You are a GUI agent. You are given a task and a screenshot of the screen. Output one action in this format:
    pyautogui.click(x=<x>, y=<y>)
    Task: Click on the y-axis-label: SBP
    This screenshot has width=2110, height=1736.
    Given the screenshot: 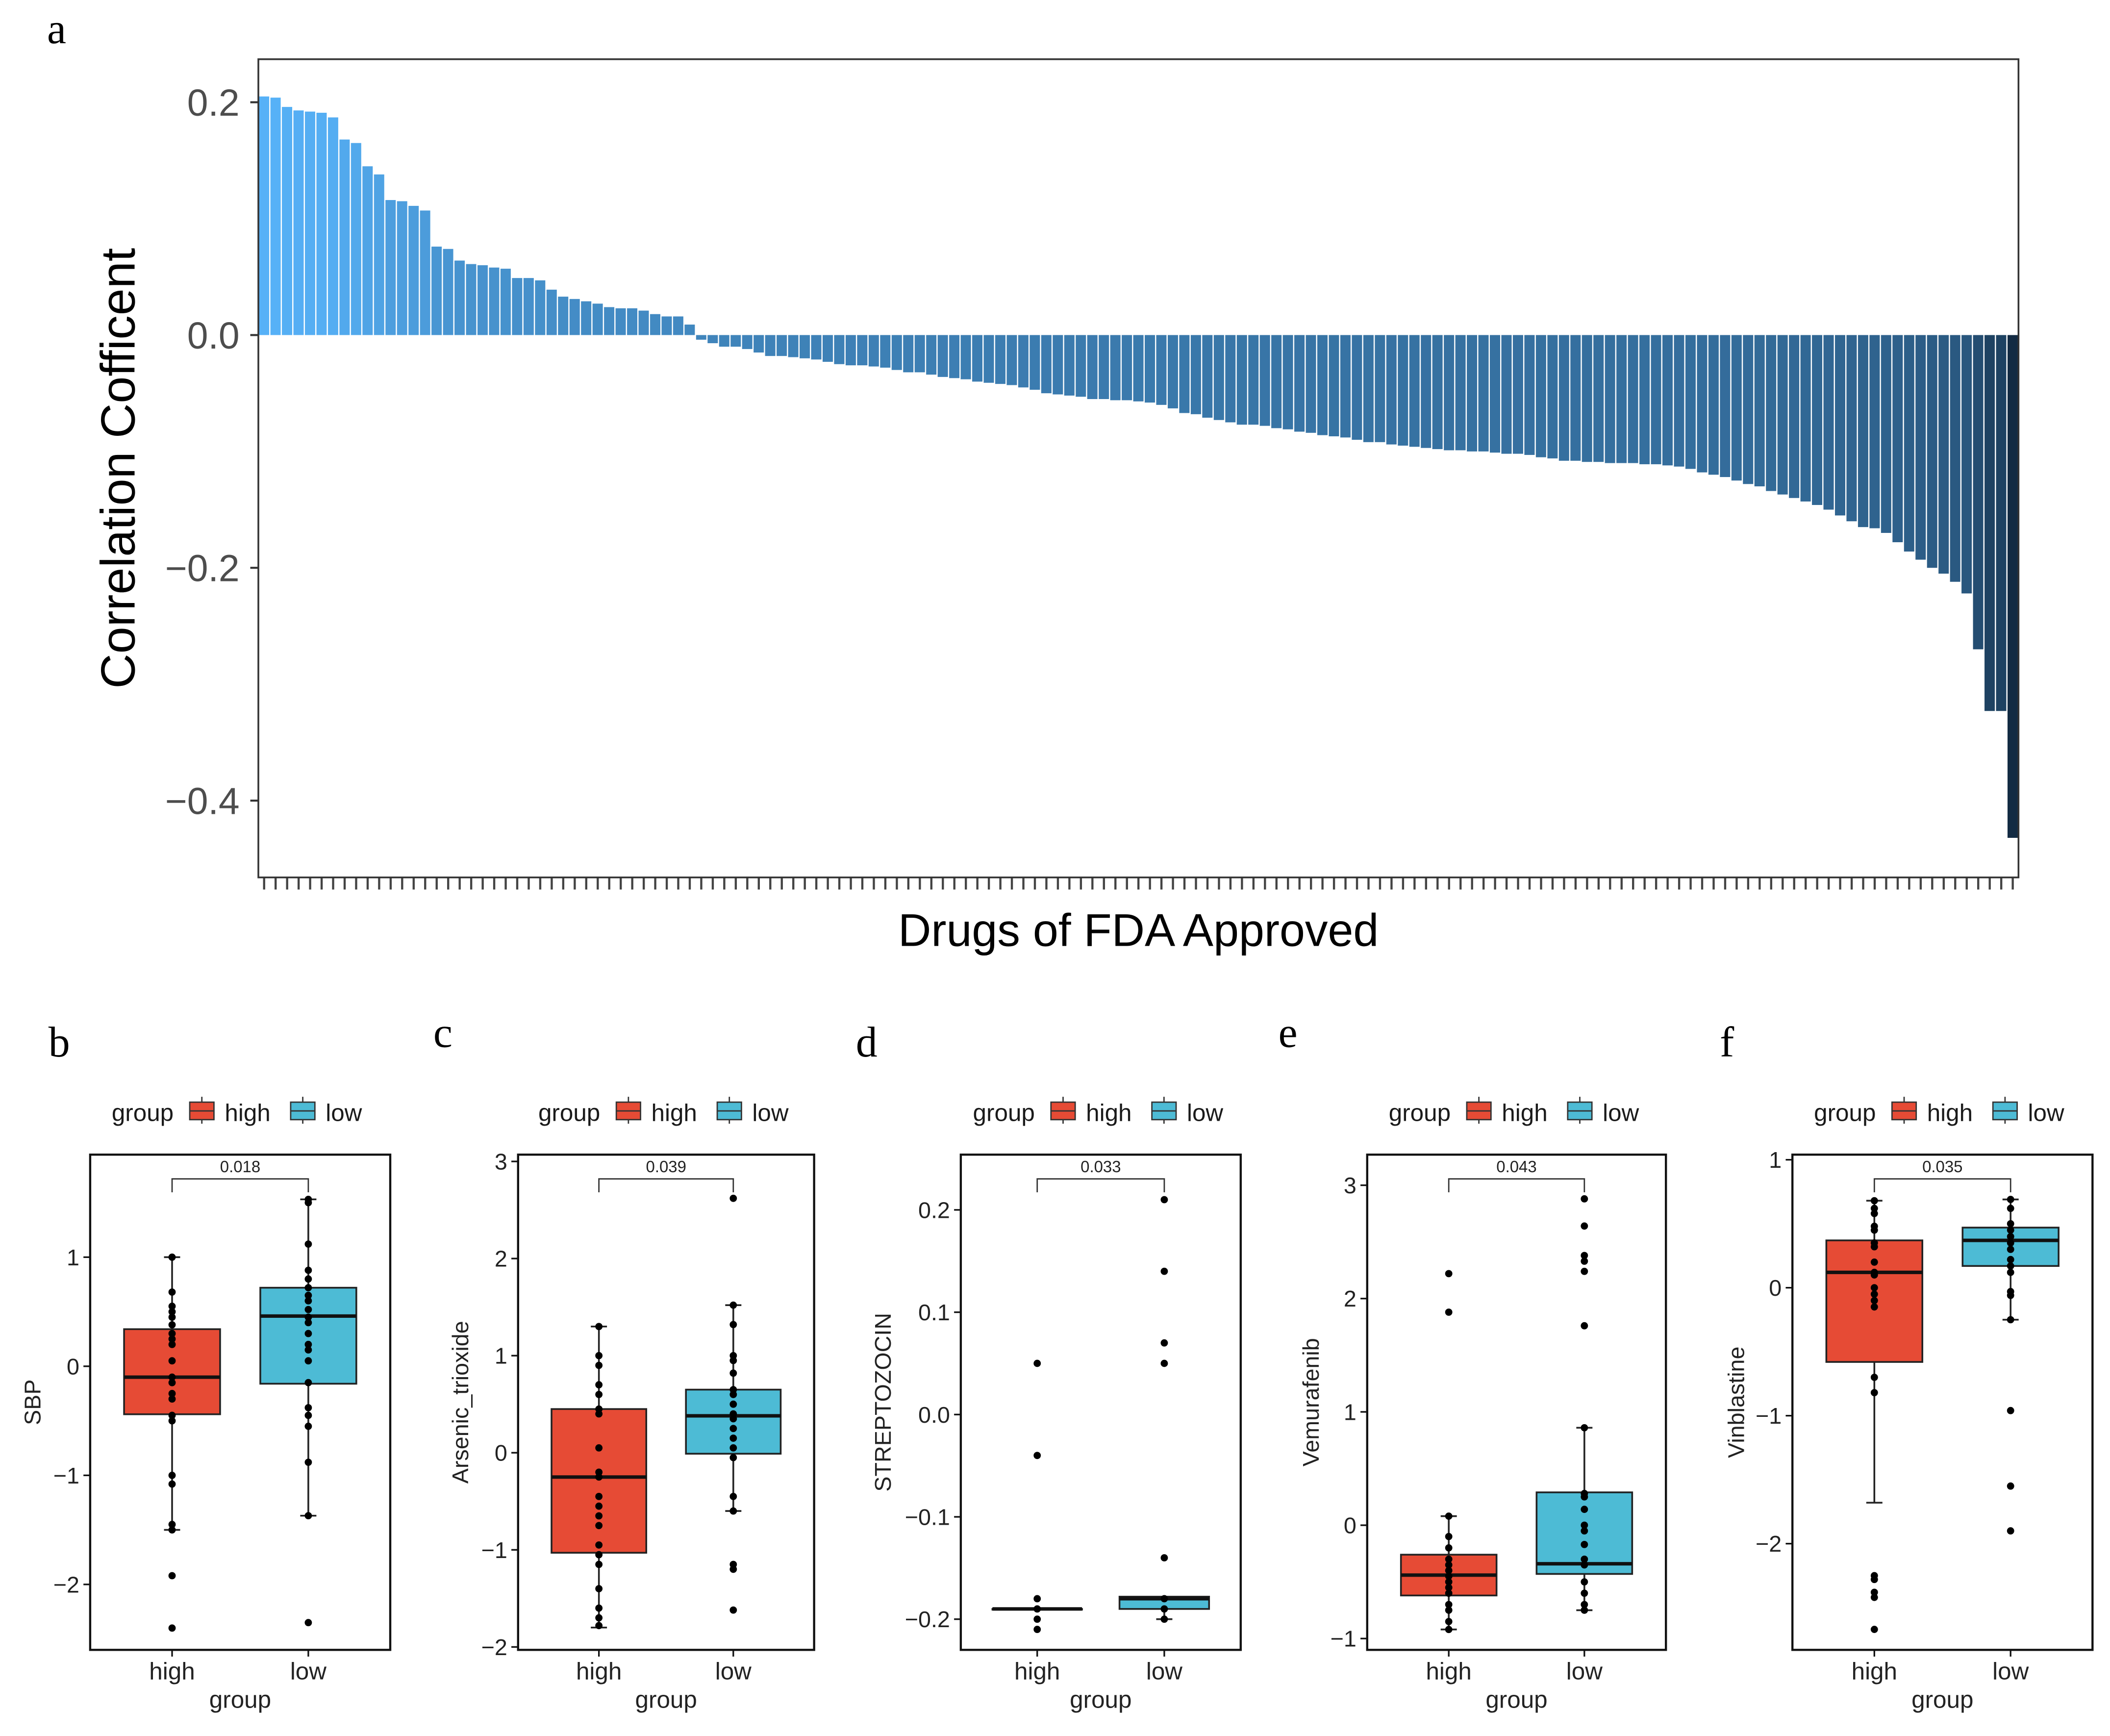 What is the action you would take?
    pyautogui.click(x=32, y=1402)
    